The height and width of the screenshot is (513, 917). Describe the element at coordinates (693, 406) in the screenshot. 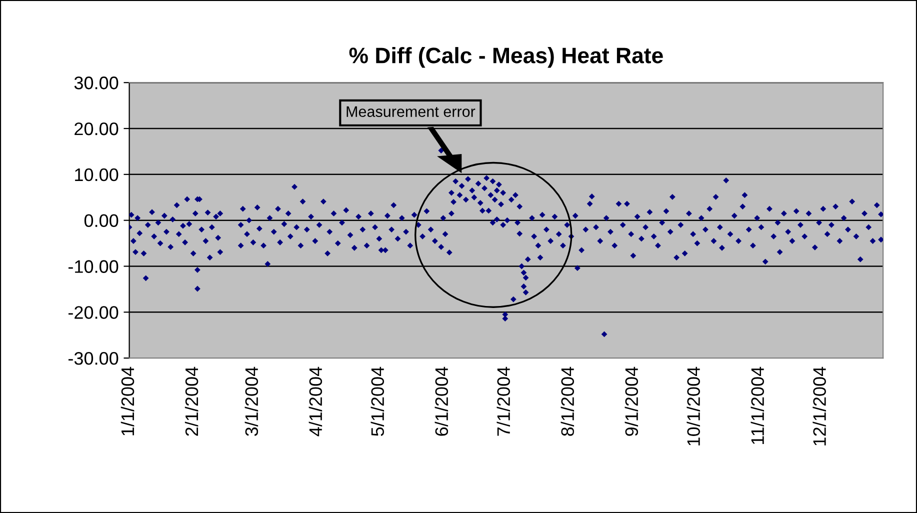

I see `x-tick-label: 10/1/2004` at that location.